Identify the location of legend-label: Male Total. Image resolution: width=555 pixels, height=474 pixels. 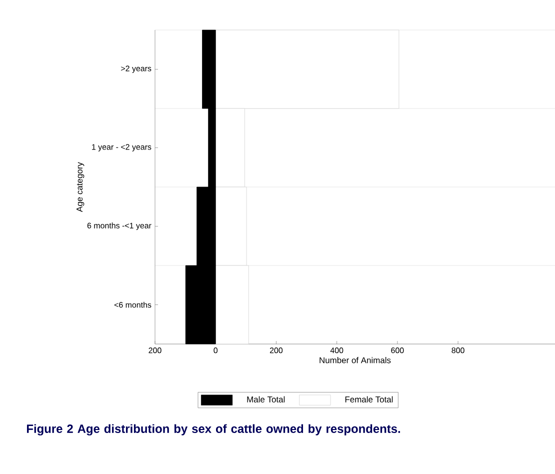
(266, 399).